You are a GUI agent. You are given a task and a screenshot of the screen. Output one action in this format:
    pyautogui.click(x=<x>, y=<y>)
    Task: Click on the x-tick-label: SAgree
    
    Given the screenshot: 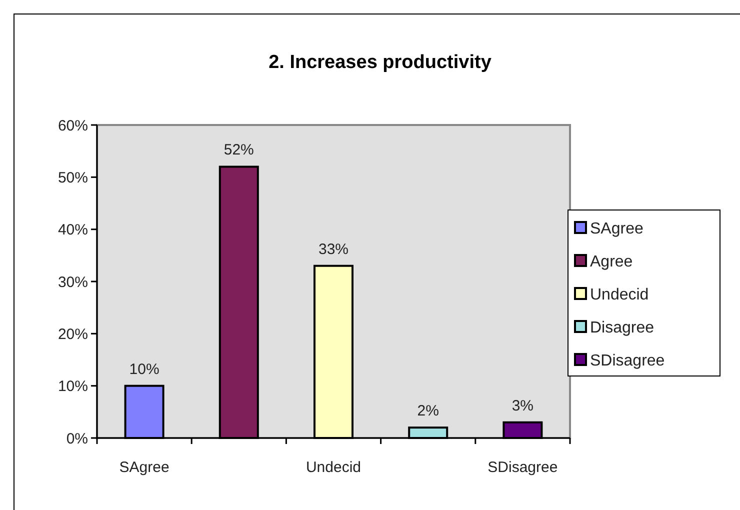 What is the action you would take?
    pyautogui.click(x=144, y=467)
    